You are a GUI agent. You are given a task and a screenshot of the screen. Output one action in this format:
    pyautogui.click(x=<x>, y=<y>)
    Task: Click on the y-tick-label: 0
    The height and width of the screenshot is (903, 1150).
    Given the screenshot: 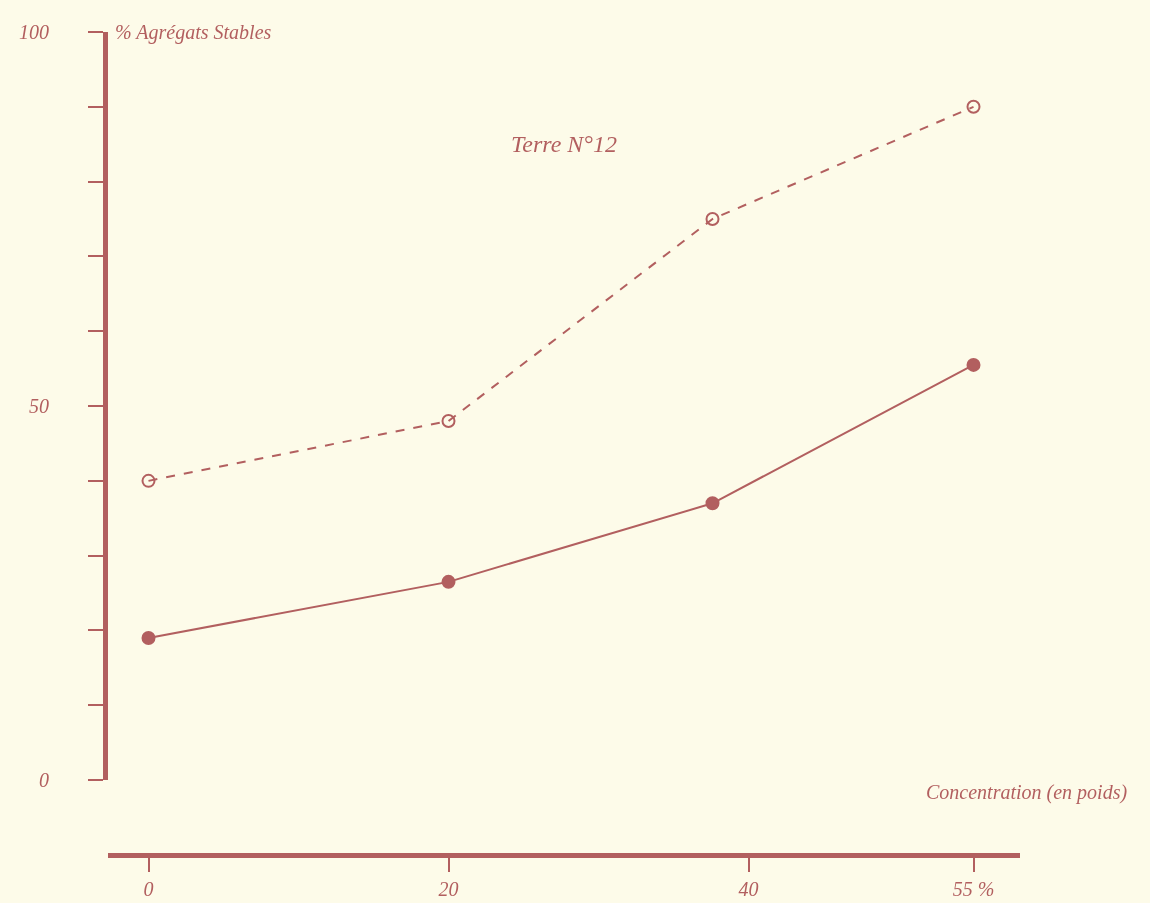 What is the action you would take?
    pyautogui.click(x=44, y=780)
    